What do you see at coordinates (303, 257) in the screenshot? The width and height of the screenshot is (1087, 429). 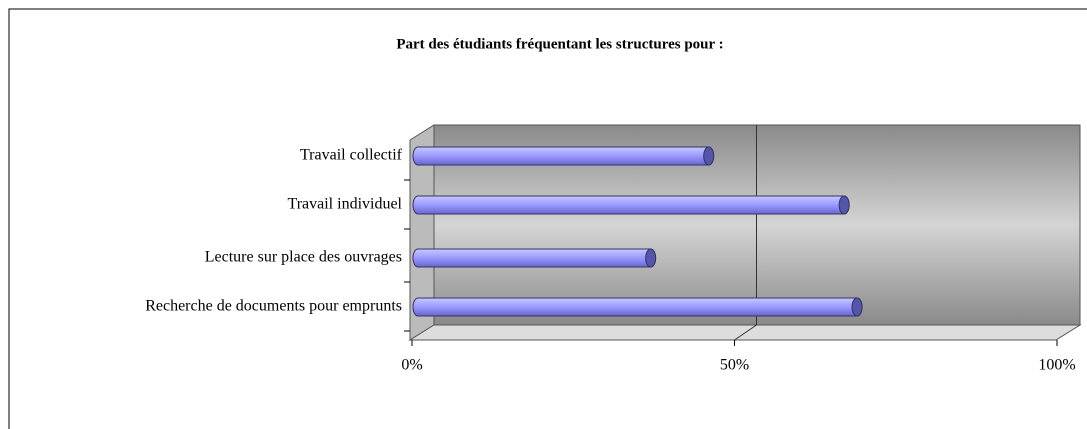 I see `y-tick-label: Lecture sur place des ouvrages` at bounding box center [303, 257].